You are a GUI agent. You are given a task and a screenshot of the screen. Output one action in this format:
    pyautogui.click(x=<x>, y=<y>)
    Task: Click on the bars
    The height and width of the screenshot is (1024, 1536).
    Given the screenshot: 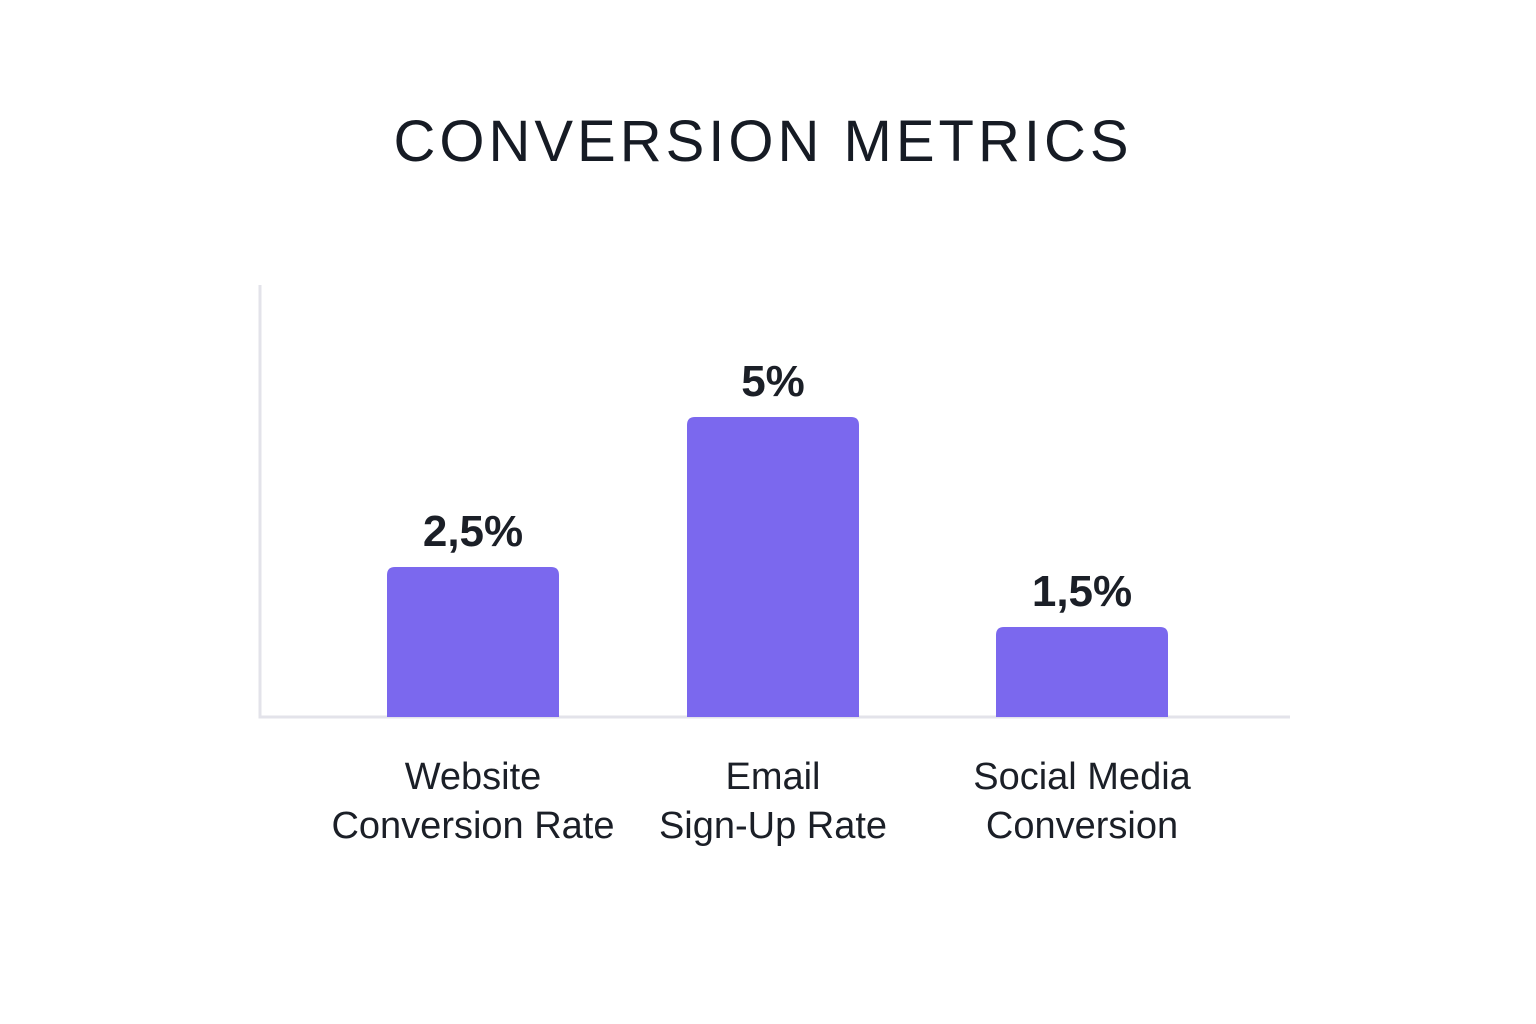 What is the action you would take?
    pyautogui.click(x=777, y=567)
    